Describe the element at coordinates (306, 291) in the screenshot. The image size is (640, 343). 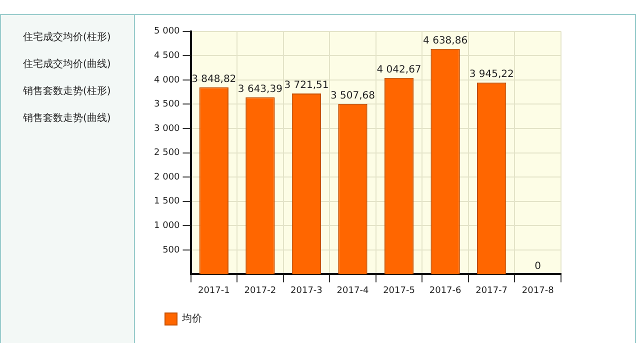
I see `x-tick-label: 2017-3` at that location.